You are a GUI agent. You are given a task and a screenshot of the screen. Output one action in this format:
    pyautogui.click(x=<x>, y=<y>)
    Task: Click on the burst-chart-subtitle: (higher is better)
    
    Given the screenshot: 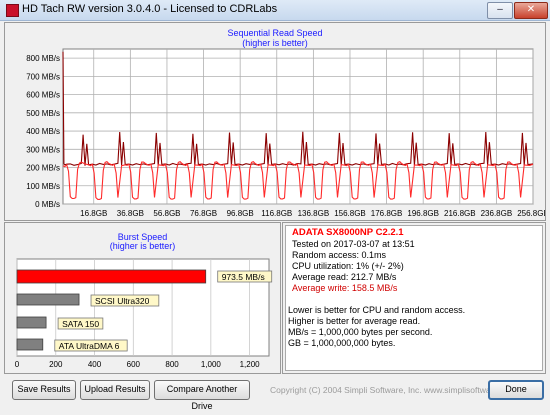 What is the action you would take?
    pyautogui.click(x=142, y=246)
    